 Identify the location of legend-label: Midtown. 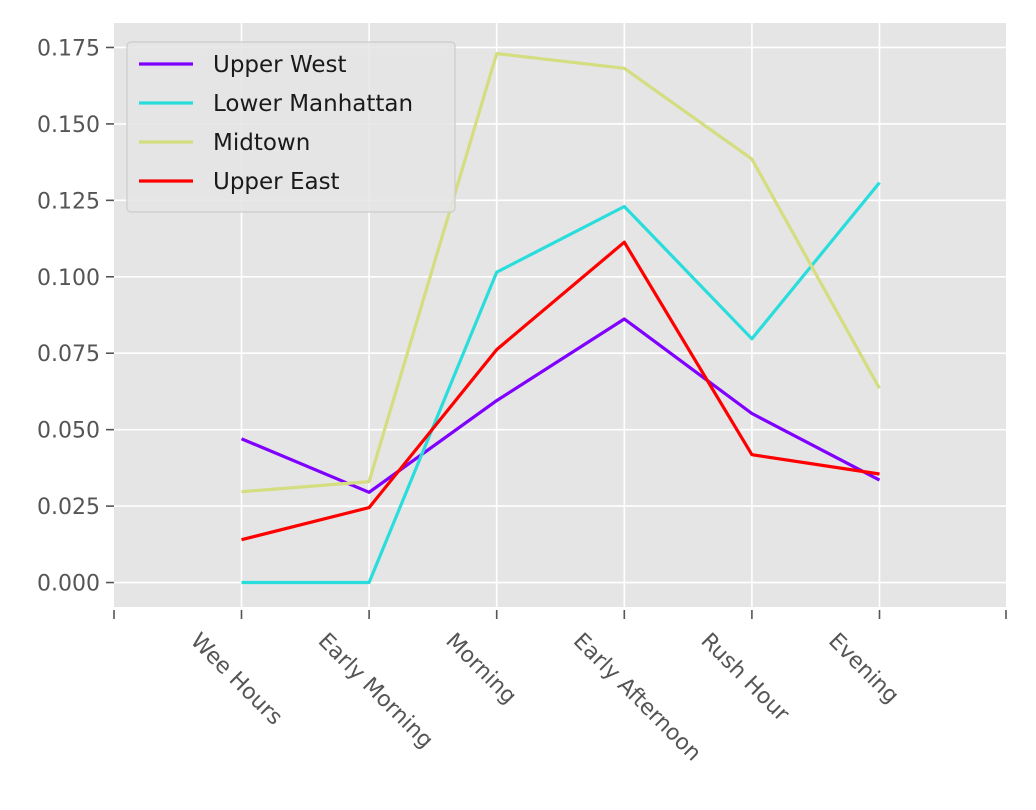
(261, 143).